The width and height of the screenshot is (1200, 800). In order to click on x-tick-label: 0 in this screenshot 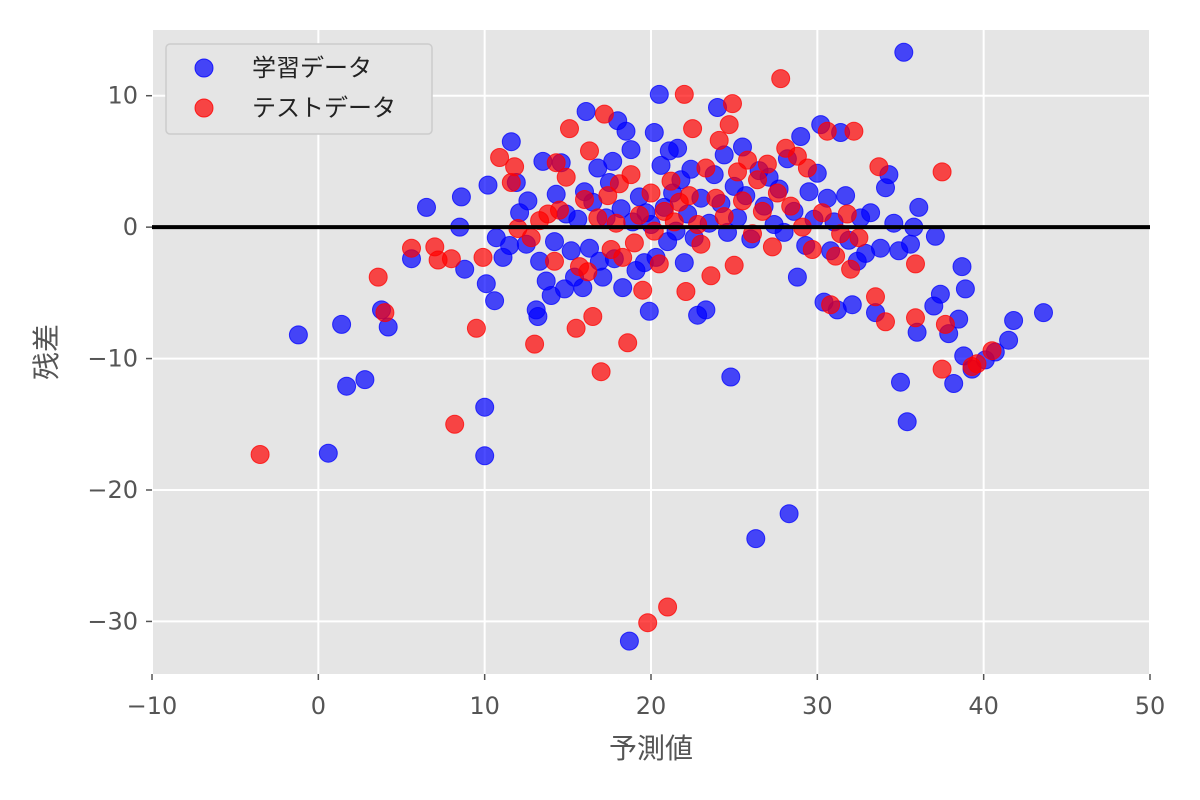, I will do `click(318, 706)`.